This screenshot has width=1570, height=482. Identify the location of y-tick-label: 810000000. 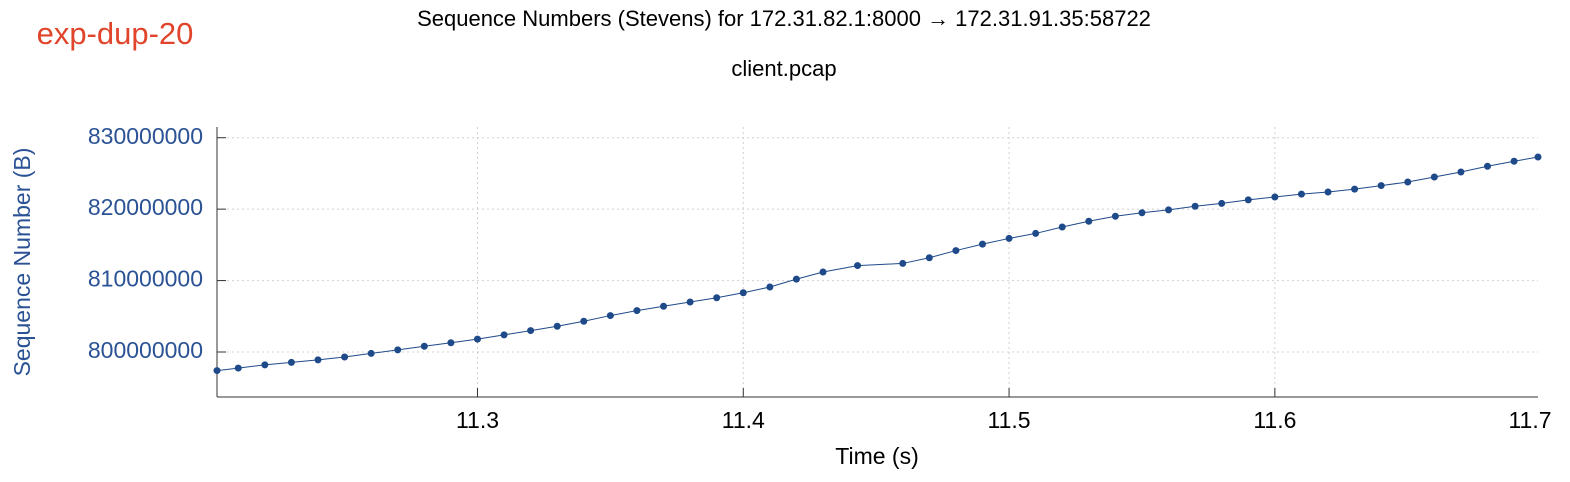
(145, 279).